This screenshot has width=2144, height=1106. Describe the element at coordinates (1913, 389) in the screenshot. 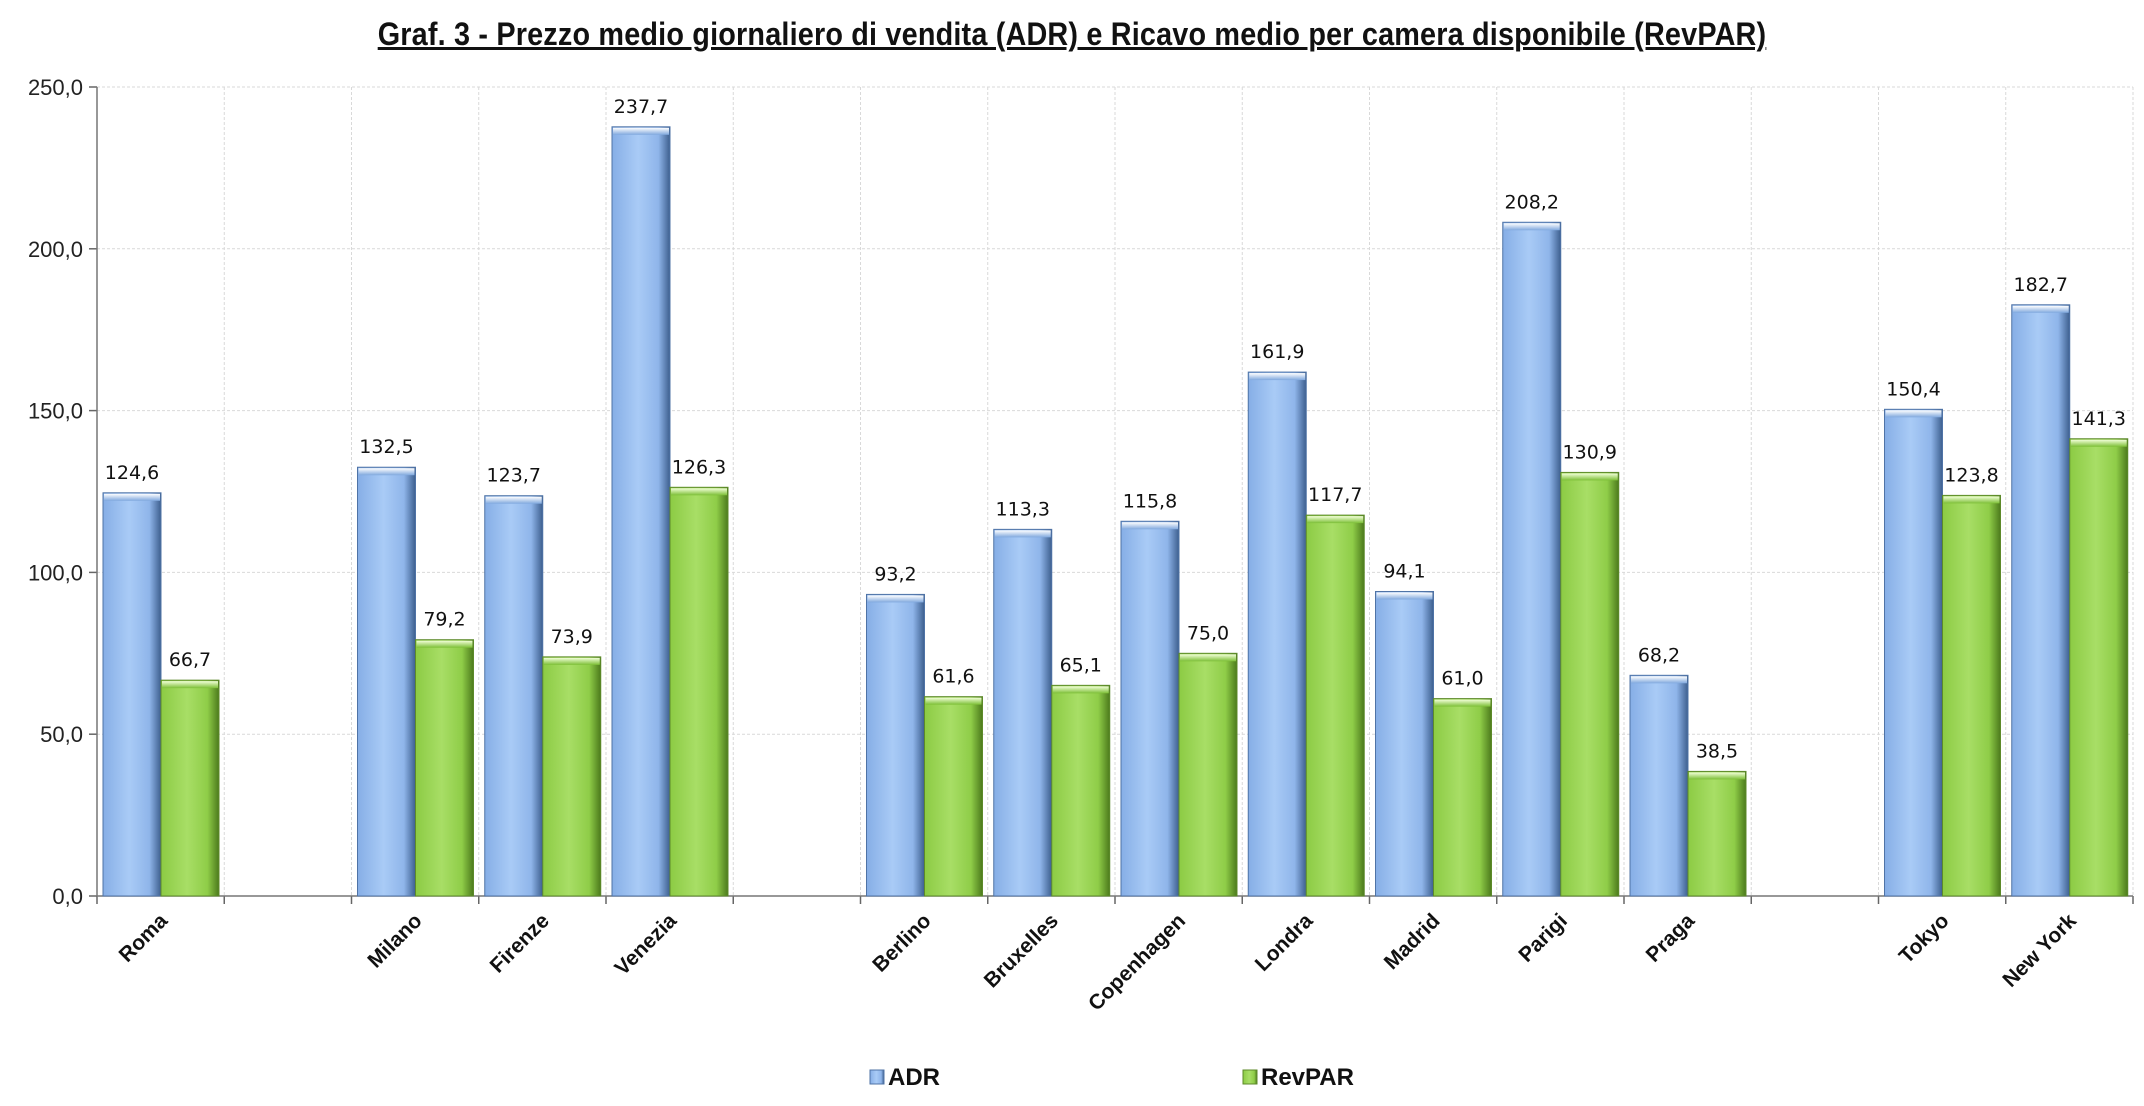

I see `adr-data-label: 150,4` at that location.